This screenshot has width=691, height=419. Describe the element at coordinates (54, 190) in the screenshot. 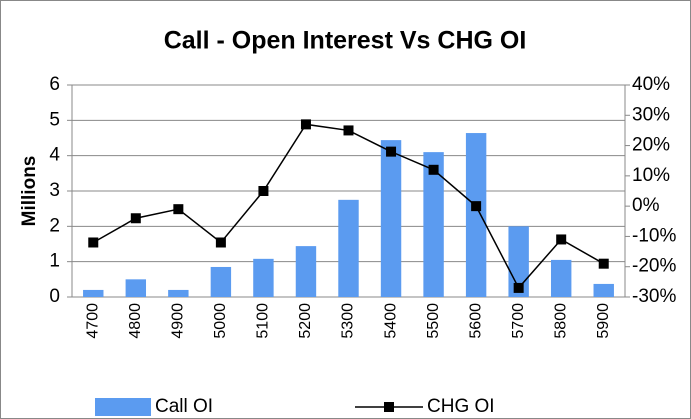

I see `y-tick-label: 3` at that location.